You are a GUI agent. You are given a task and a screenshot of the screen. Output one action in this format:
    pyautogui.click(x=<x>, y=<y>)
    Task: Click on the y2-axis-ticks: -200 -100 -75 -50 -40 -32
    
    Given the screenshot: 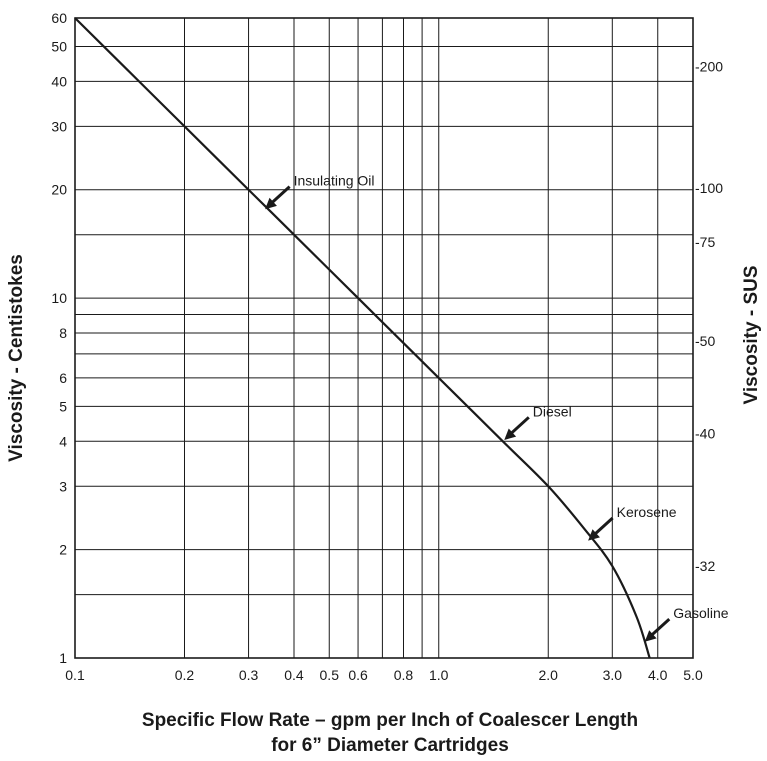 What is the action you would take?
    pyautogui.click(x=709, y=316)
    